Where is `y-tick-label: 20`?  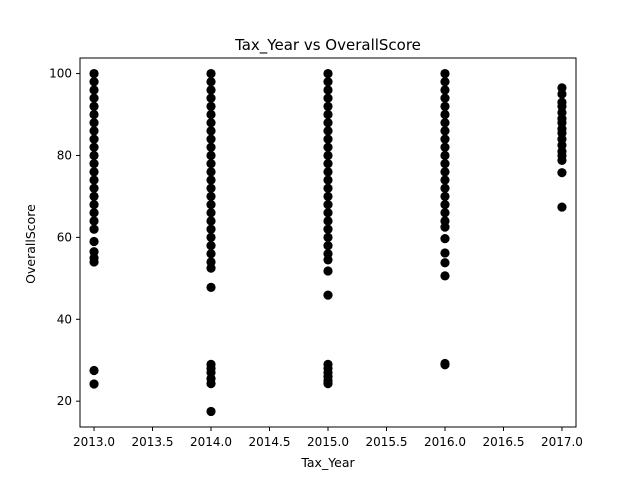
y-tick-label: 20 is located at coordinates (64, 401).